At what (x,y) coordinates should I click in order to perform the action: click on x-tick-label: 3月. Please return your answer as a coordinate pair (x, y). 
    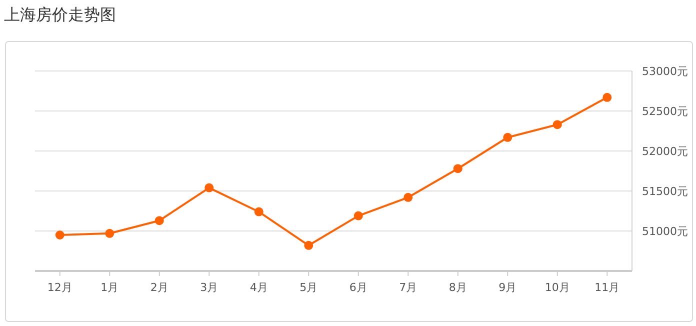
    Looking at the image, I should click on (209, 287).